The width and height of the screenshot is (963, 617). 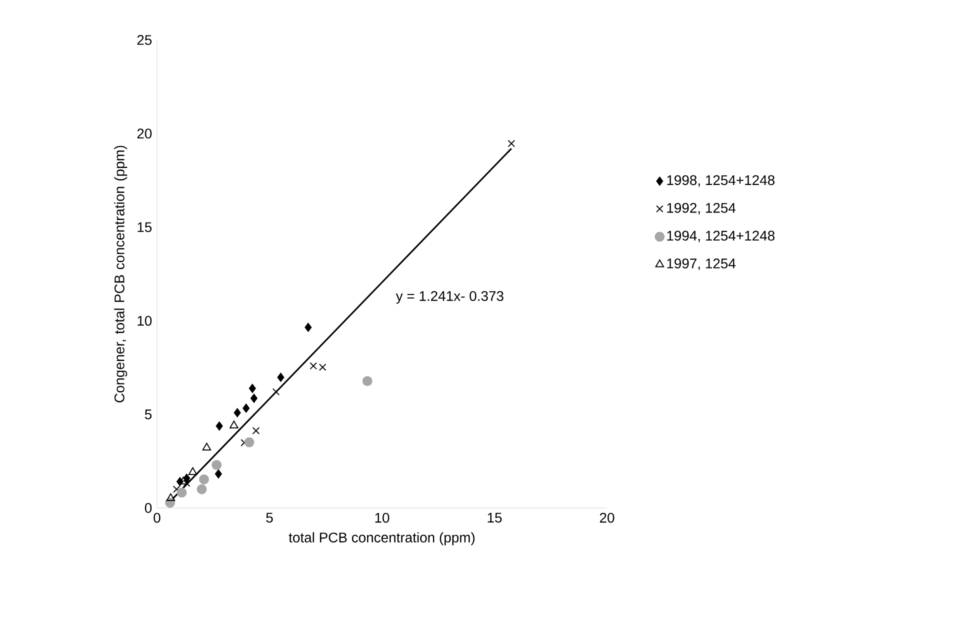 I want to click on x-tick-label: 0, so click(x=157, y=517).